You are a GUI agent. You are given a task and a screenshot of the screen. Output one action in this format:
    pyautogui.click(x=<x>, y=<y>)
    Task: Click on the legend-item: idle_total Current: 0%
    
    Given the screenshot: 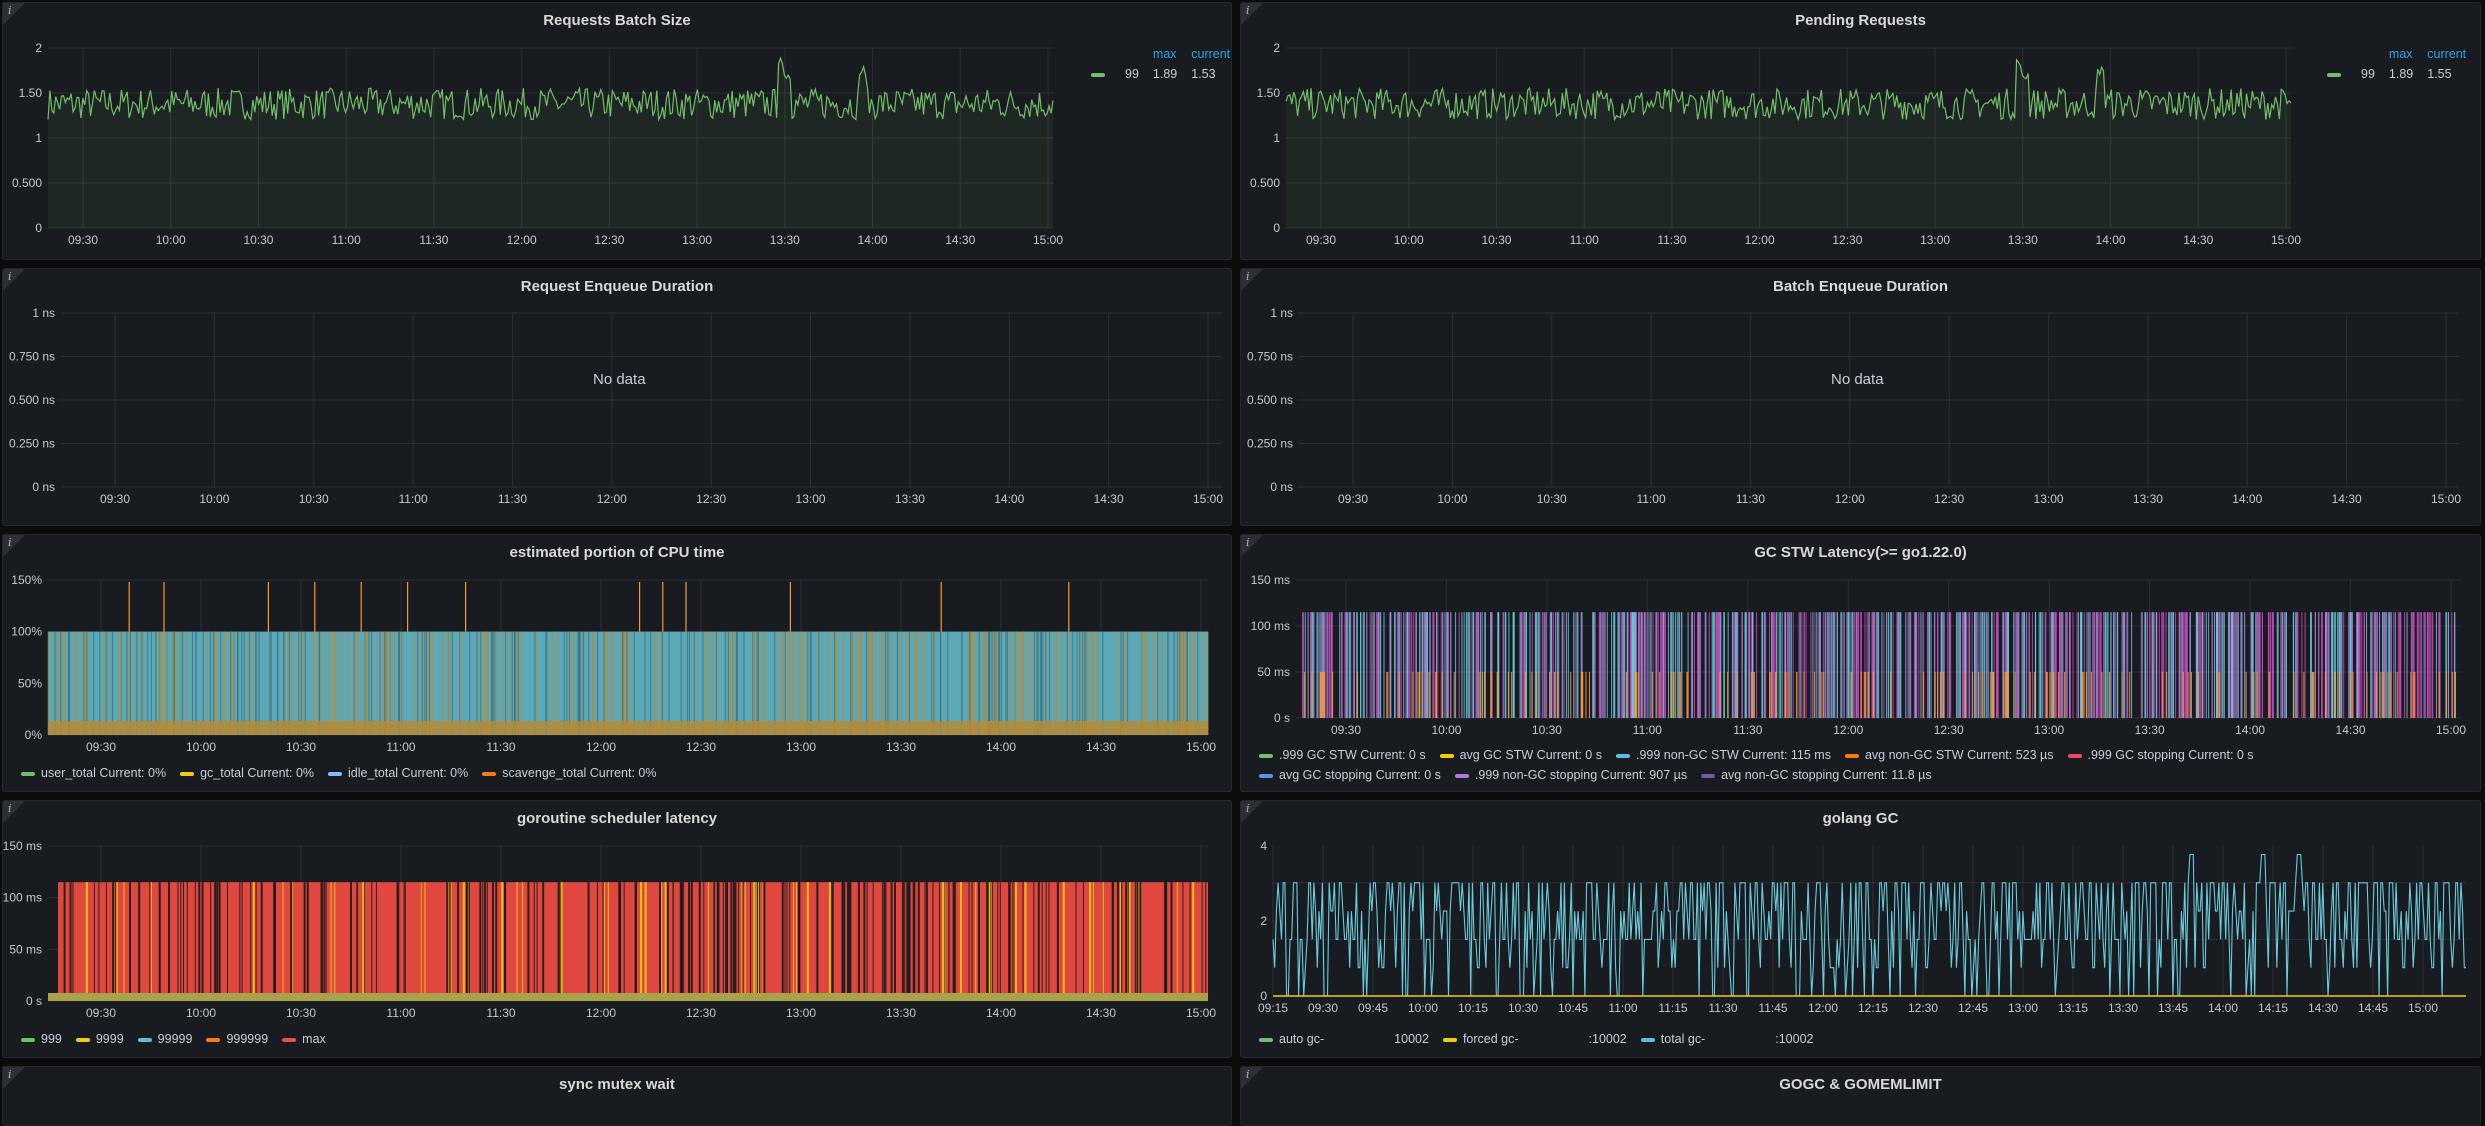 What is the action you would take?
    pyautogui.click(x=398, y=773)
    